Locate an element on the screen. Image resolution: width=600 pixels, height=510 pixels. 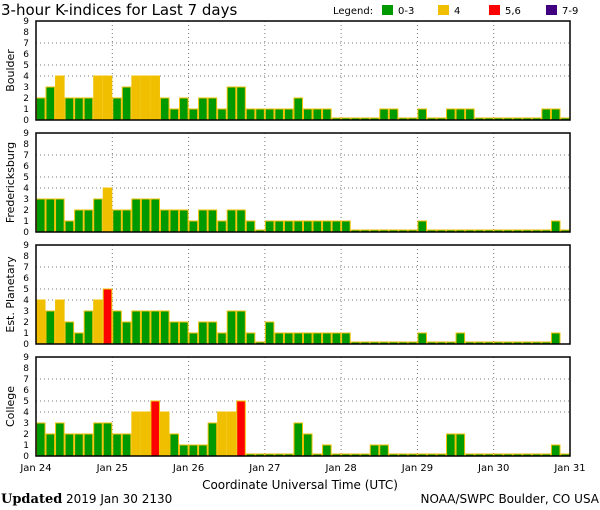
y-tick-label: 8 is located at coordinates (26, 257).